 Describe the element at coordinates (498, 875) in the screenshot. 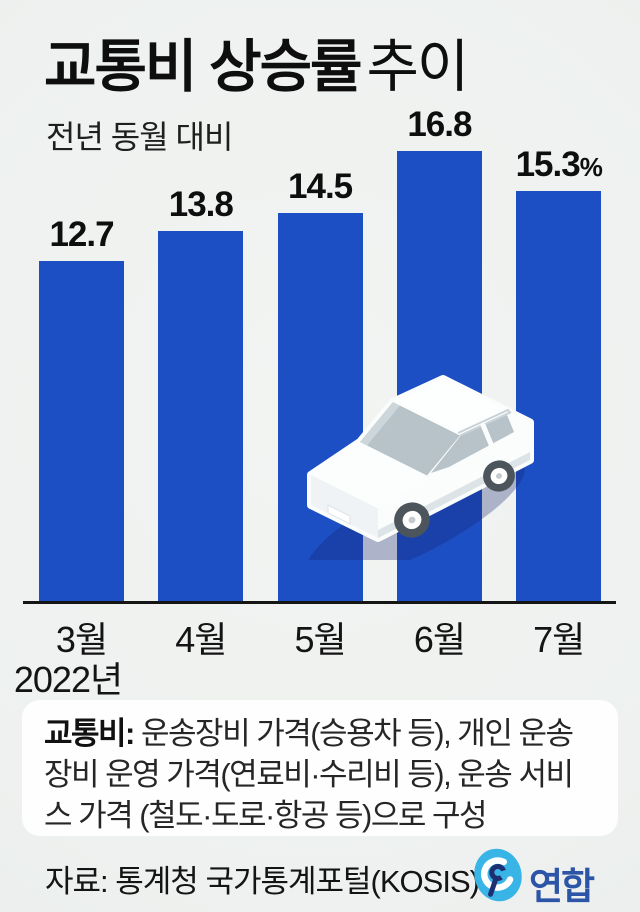

I see `yonhap-swirl-icon` at that location.